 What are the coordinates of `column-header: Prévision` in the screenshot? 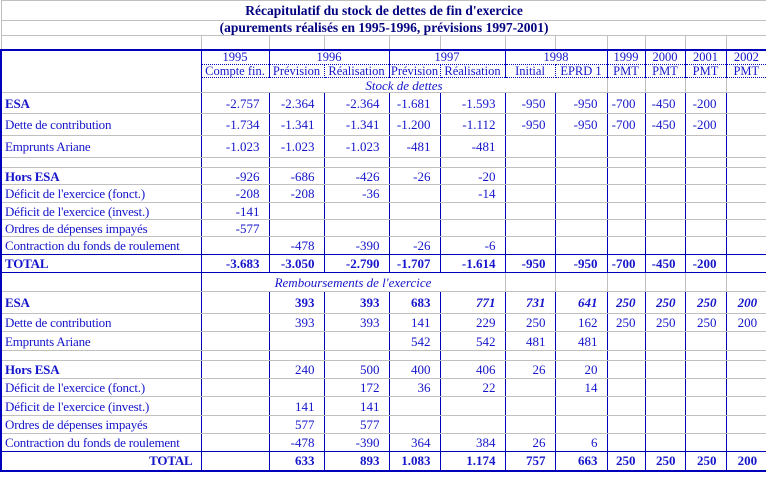 It's located at (297, 71).